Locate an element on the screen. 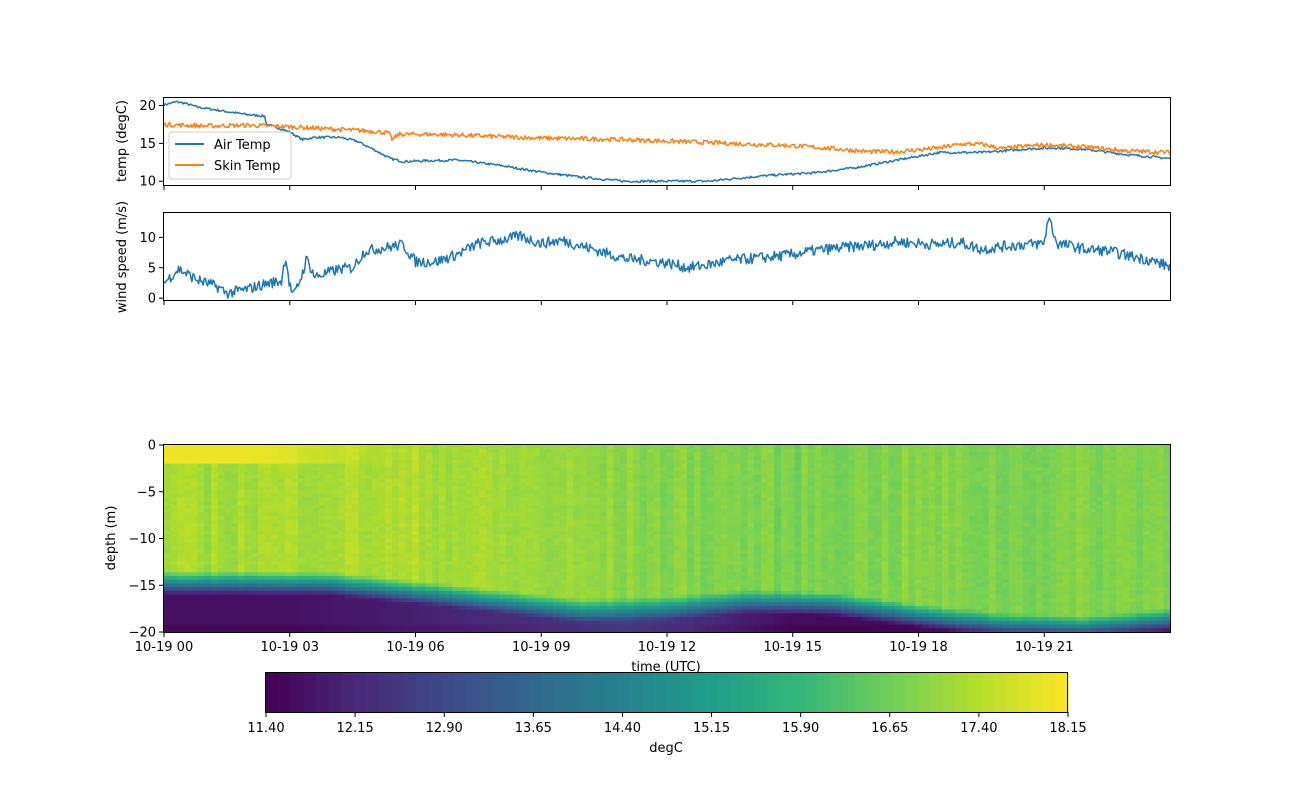 The height and width of the screenshot is (800, 1300). legend-skin-temp-label: Skin Temp is located at coordinates (247, 166).